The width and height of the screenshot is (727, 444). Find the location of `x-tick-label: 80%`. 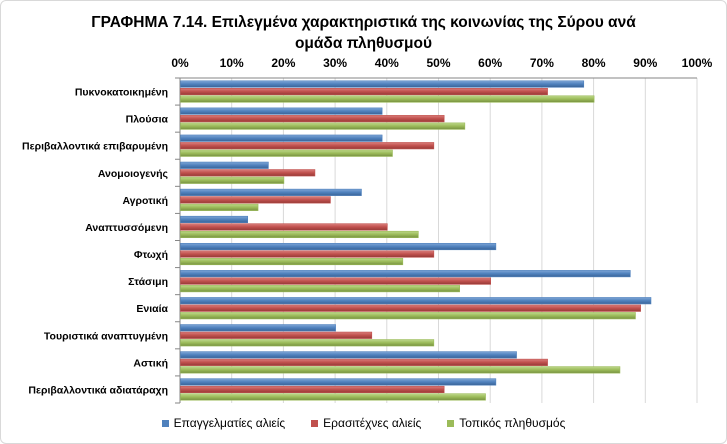

x-tick-label: 80% is located at coordinates (594, 63).